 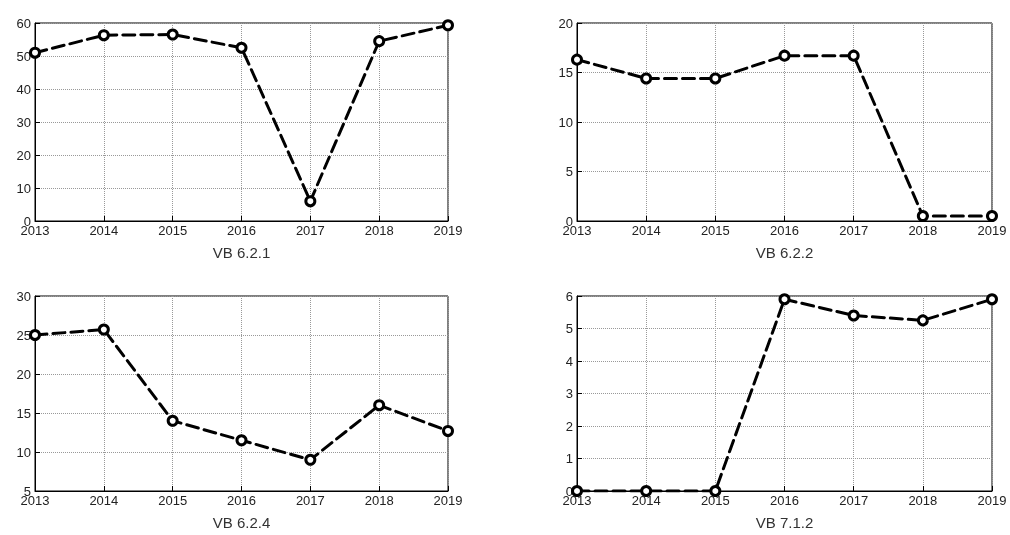 I want to click on x-axis-title: VB 6.2.2, so click(x=784, y=252).